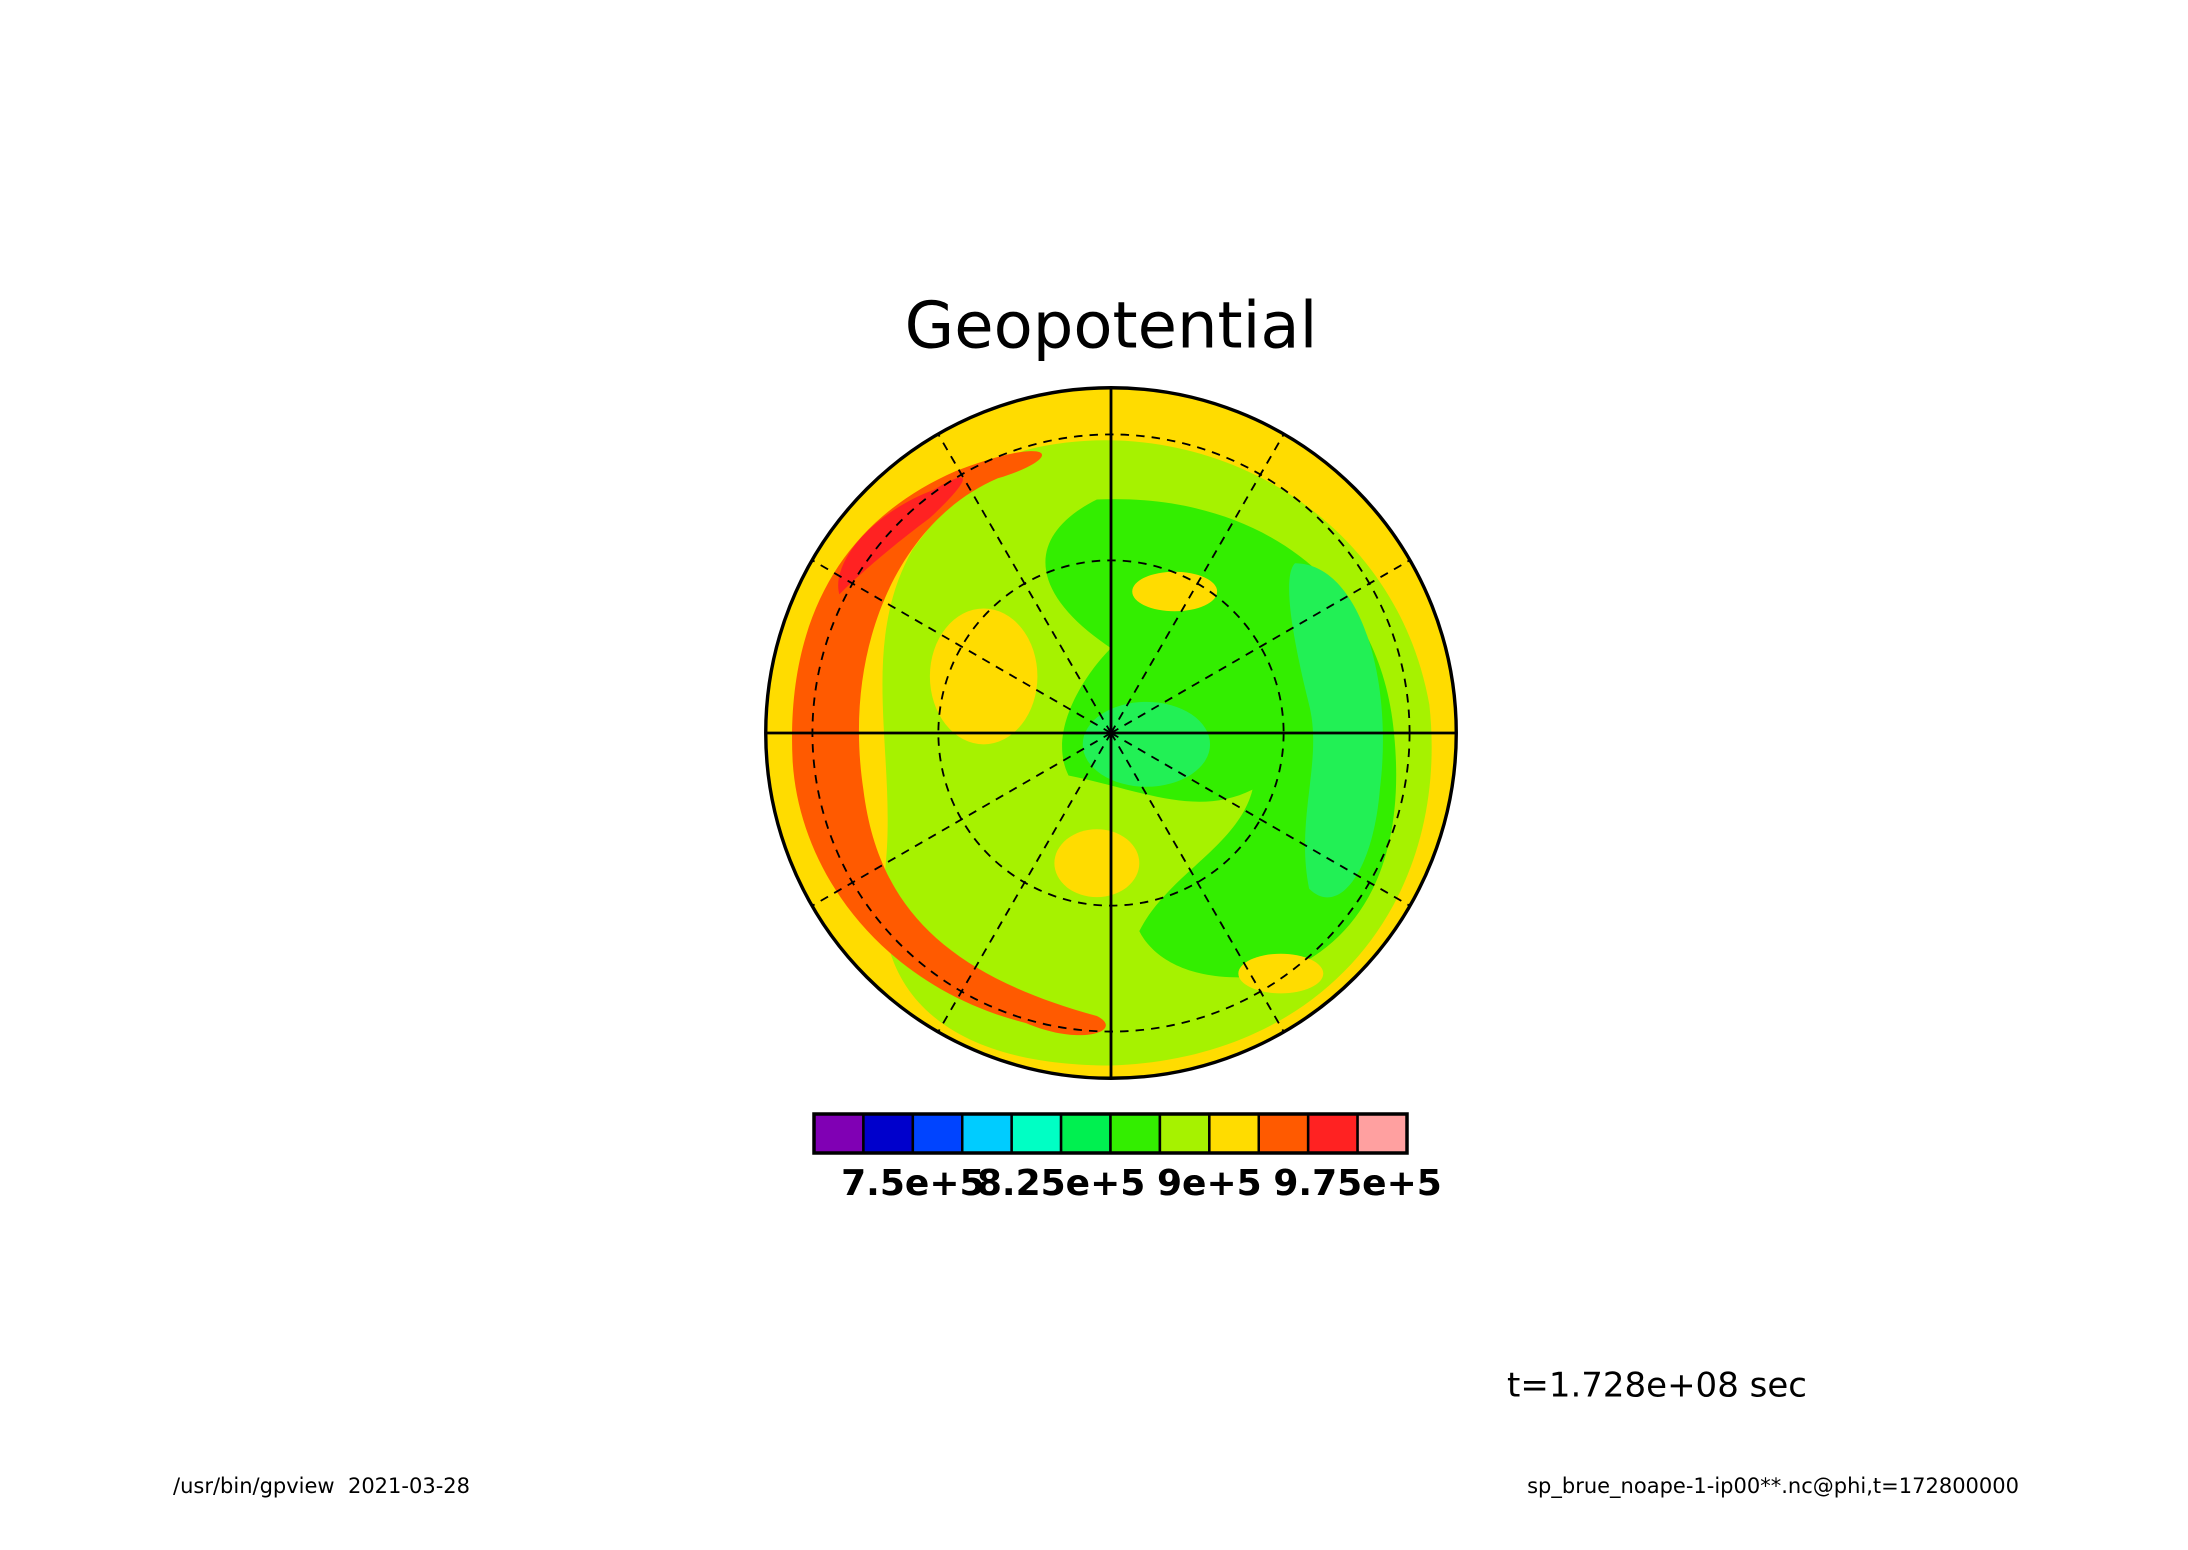  What do you see at coordinates (1111, 327) in the screenshot?
I see `chart-title: Geopotential` at bounding box center [1111, 327].